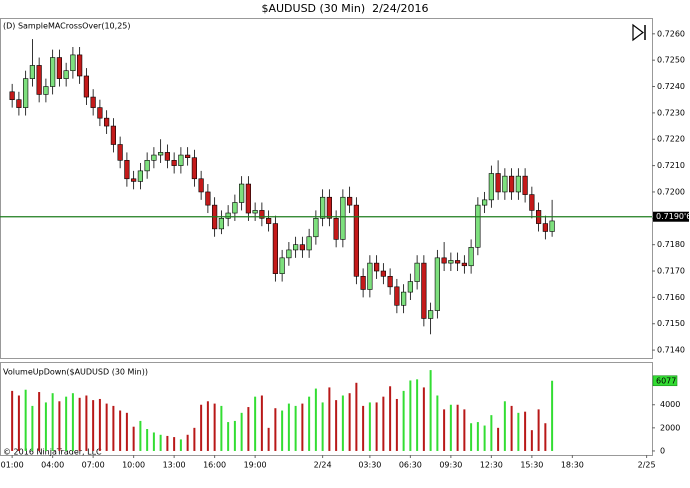  I want to click on x-tick-label: 19:00, so click(255, 465).